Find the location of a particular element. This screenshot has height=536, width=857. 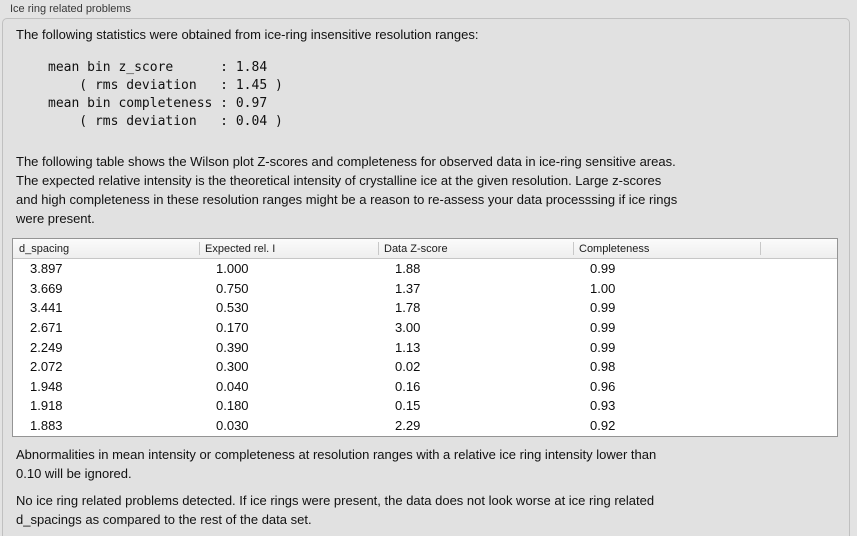

cell-expected-rel-i: 0.750 is located at coordinates (232, 288).